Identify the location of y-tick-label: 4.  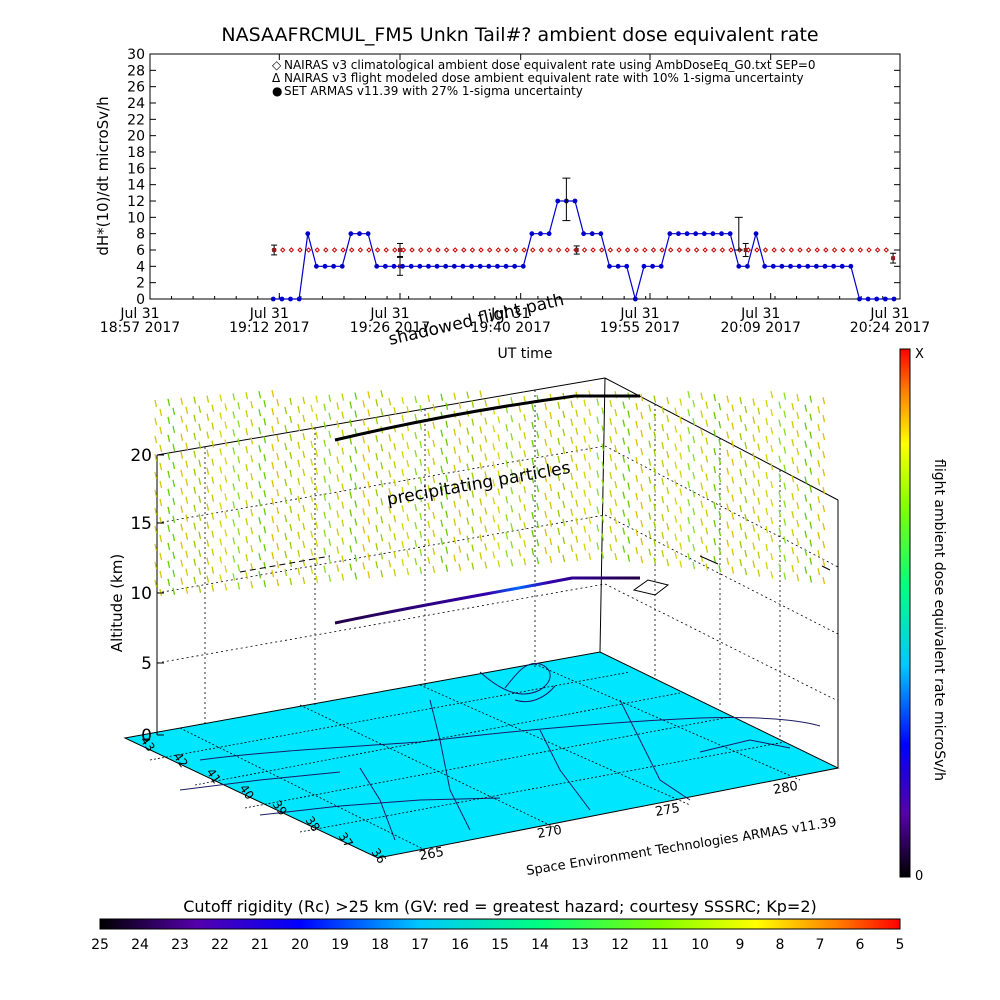
(140, 267).